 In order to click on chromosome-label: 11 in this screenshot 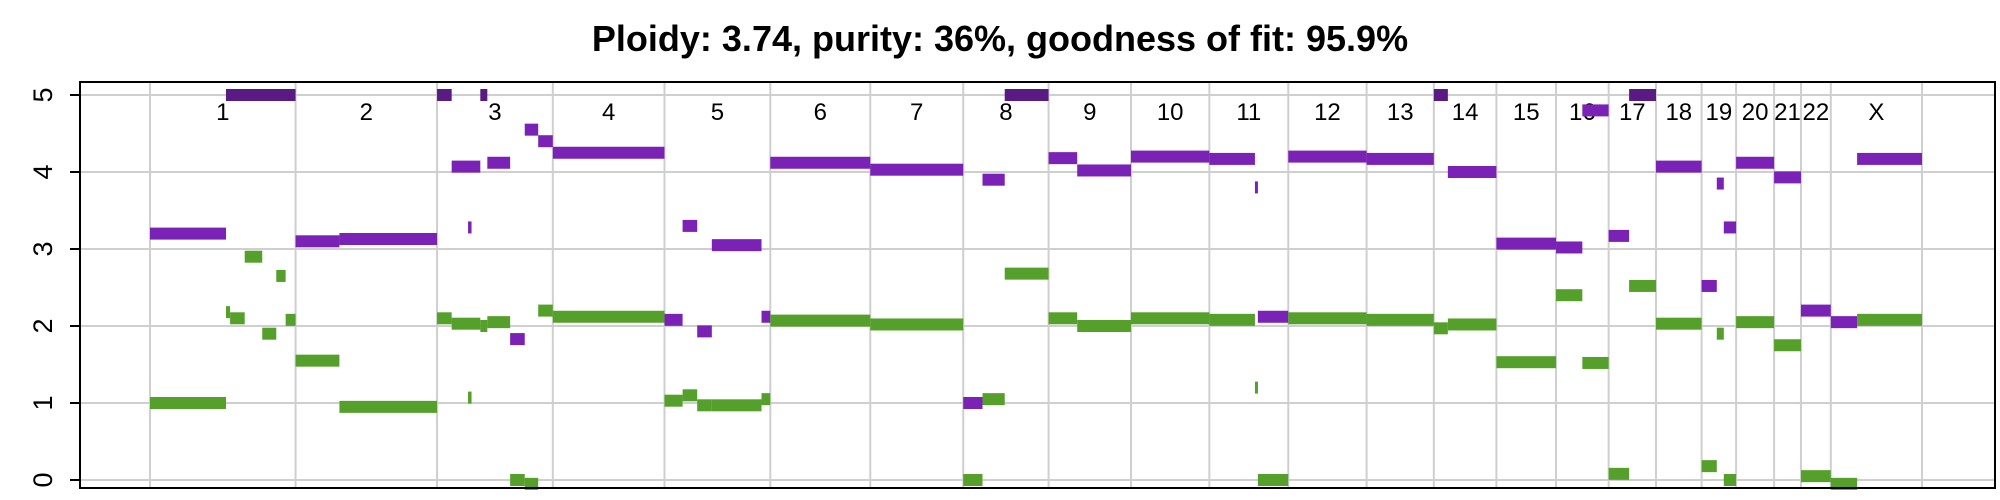, I will do `click(1248, 112)`.